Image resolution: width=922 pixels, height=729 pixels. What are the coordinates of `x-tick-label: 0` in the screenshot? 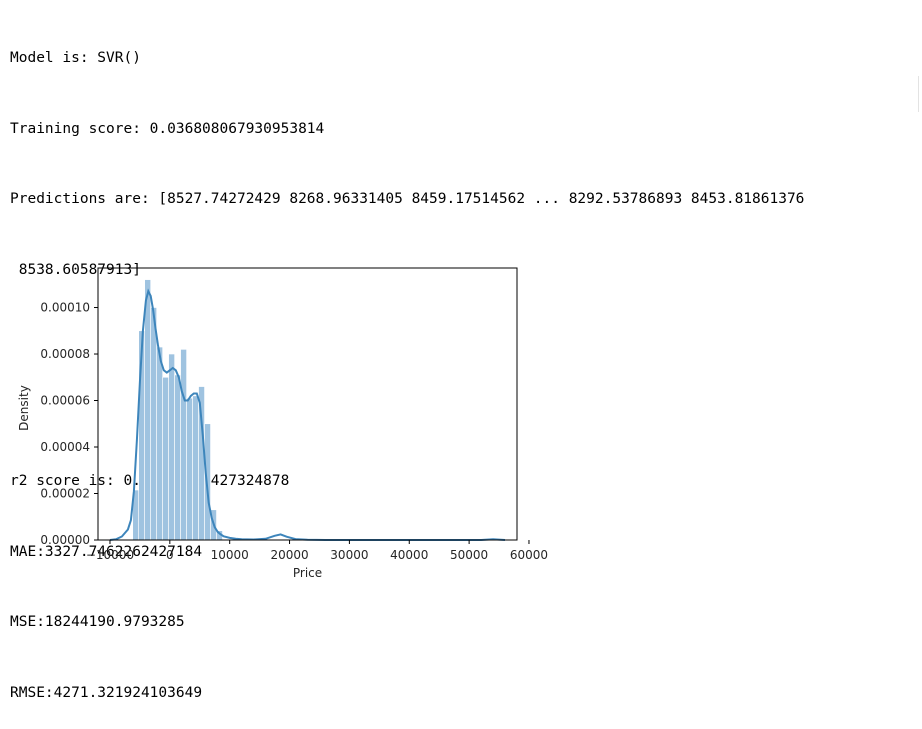 It's located at (170, 555).